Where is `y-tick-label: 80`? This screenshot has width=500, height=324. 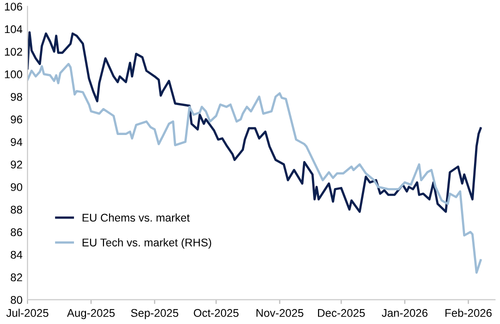
y-tick-label: 80 is located at coordinates (16, 300).